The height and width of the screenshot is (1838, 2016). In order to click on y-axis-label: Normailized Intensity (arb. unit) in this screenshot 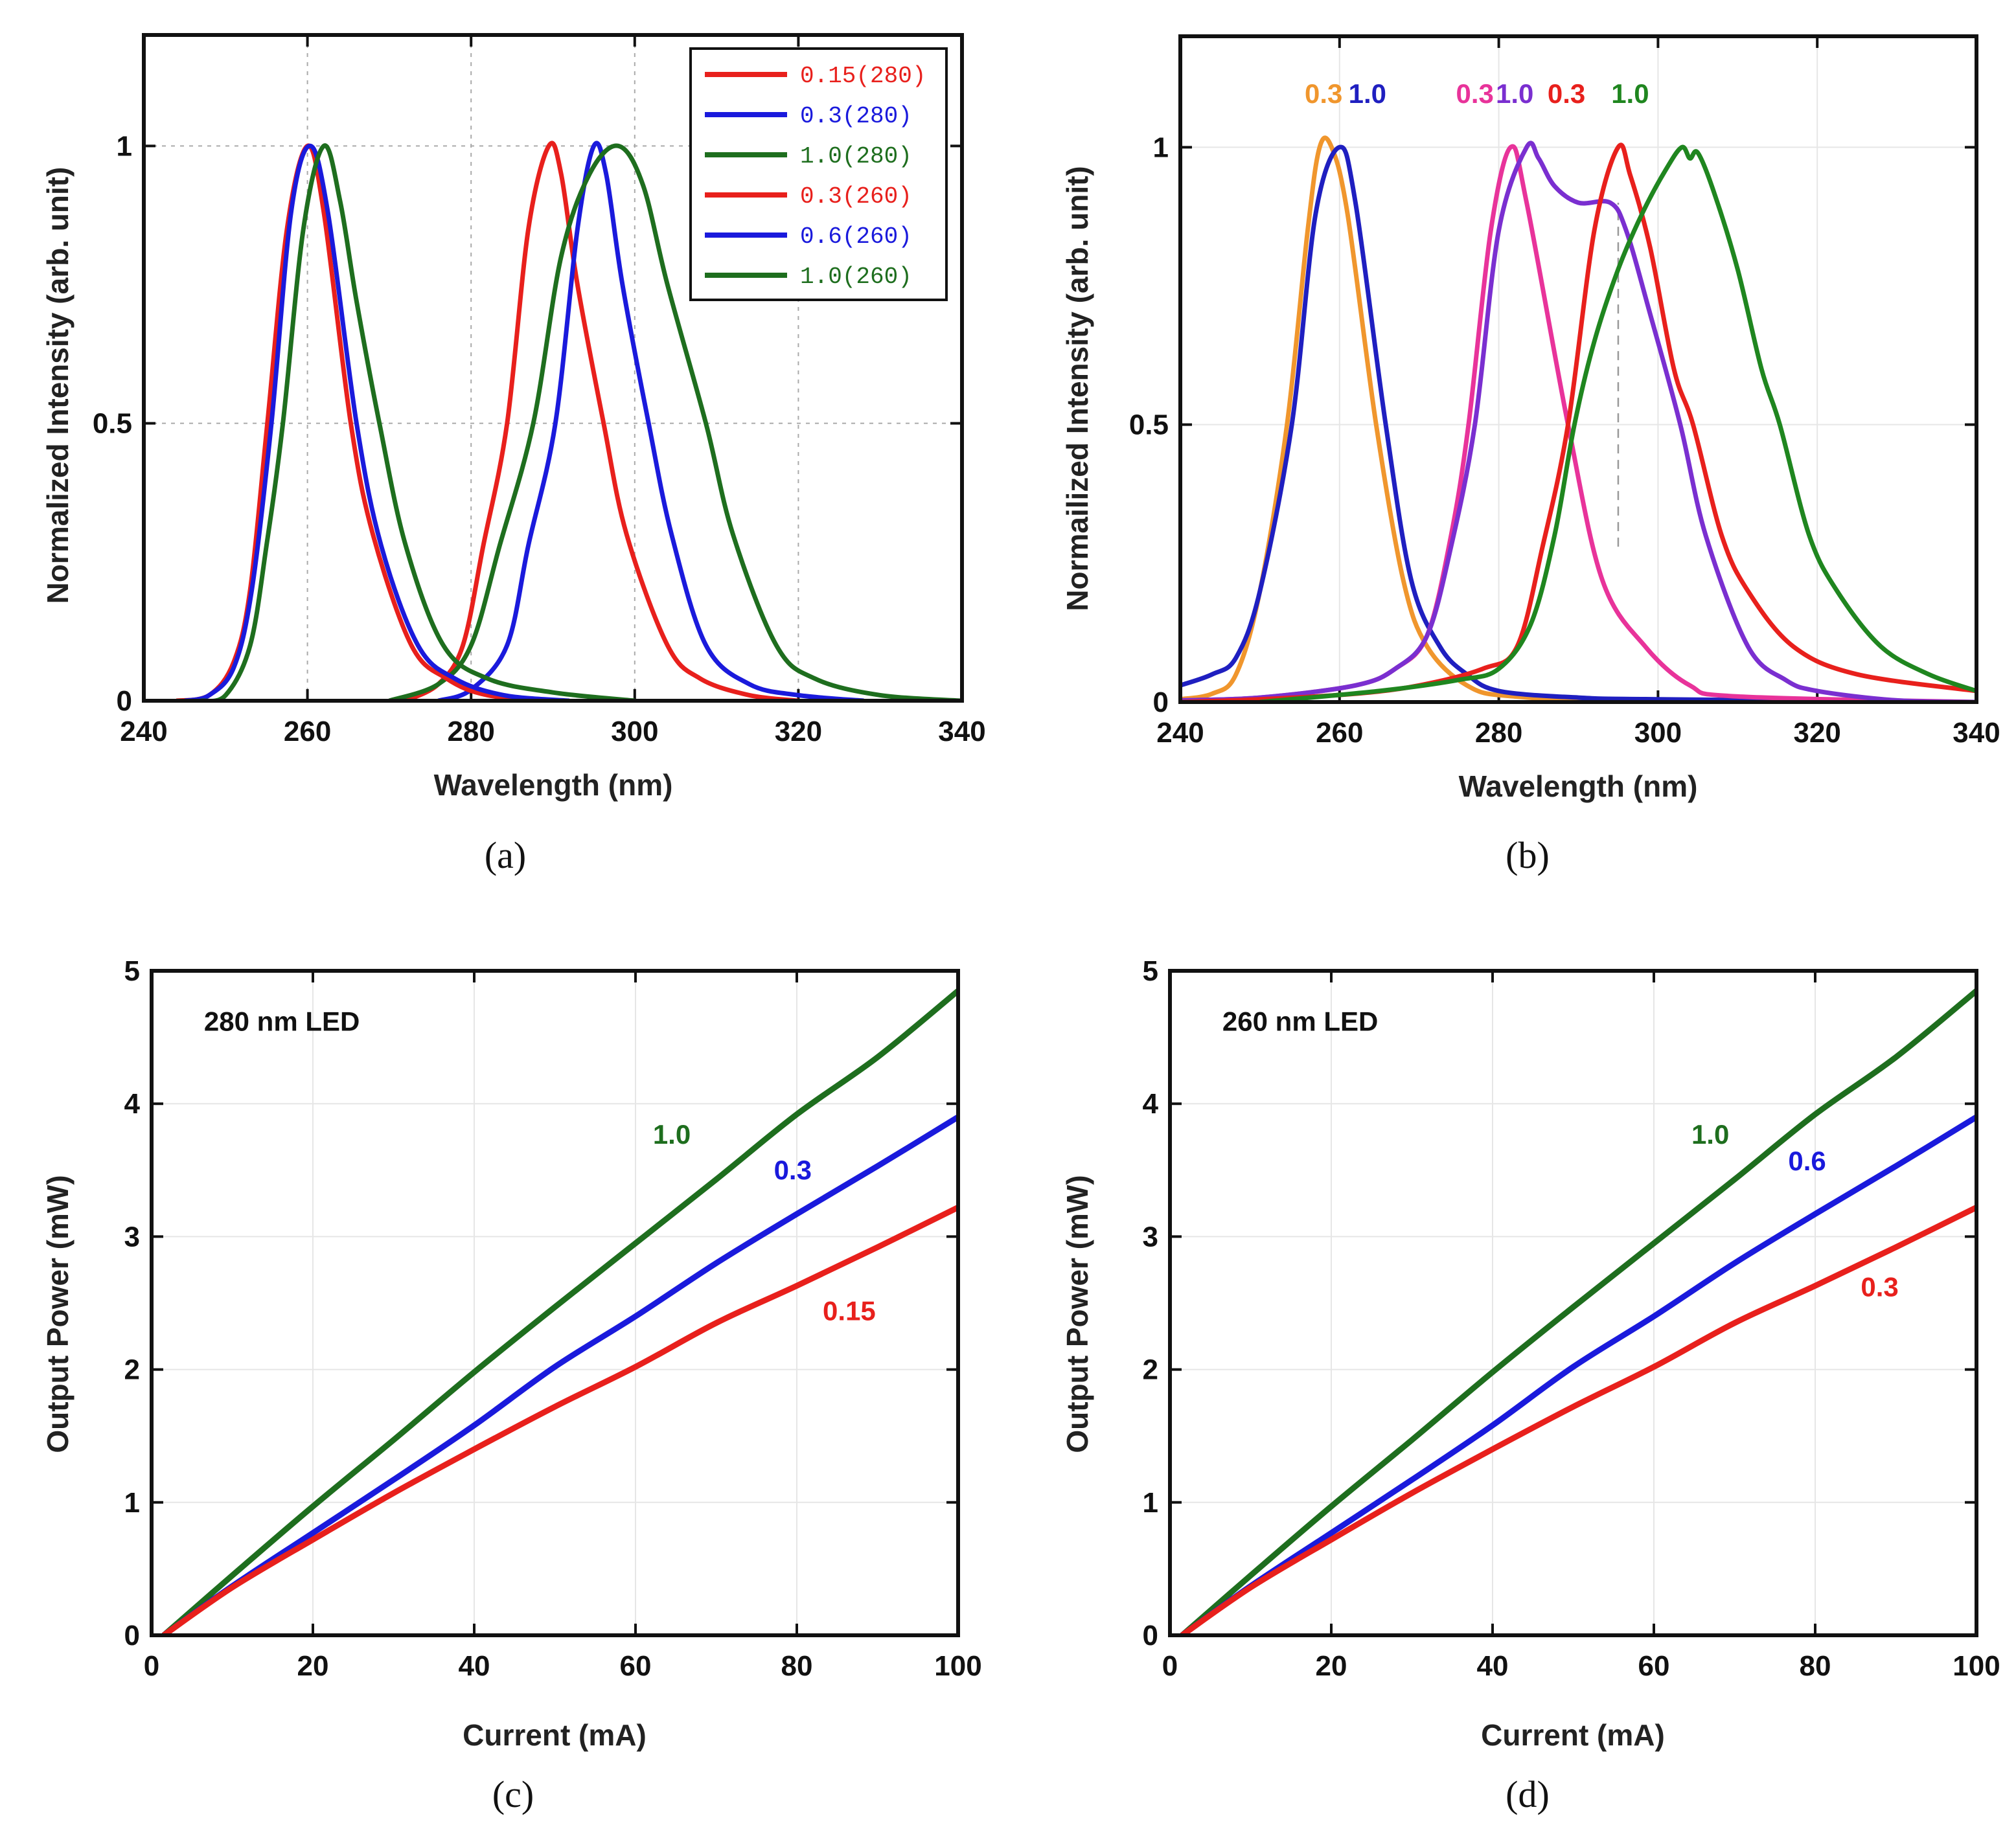, I will do `click(1077, 388)`.